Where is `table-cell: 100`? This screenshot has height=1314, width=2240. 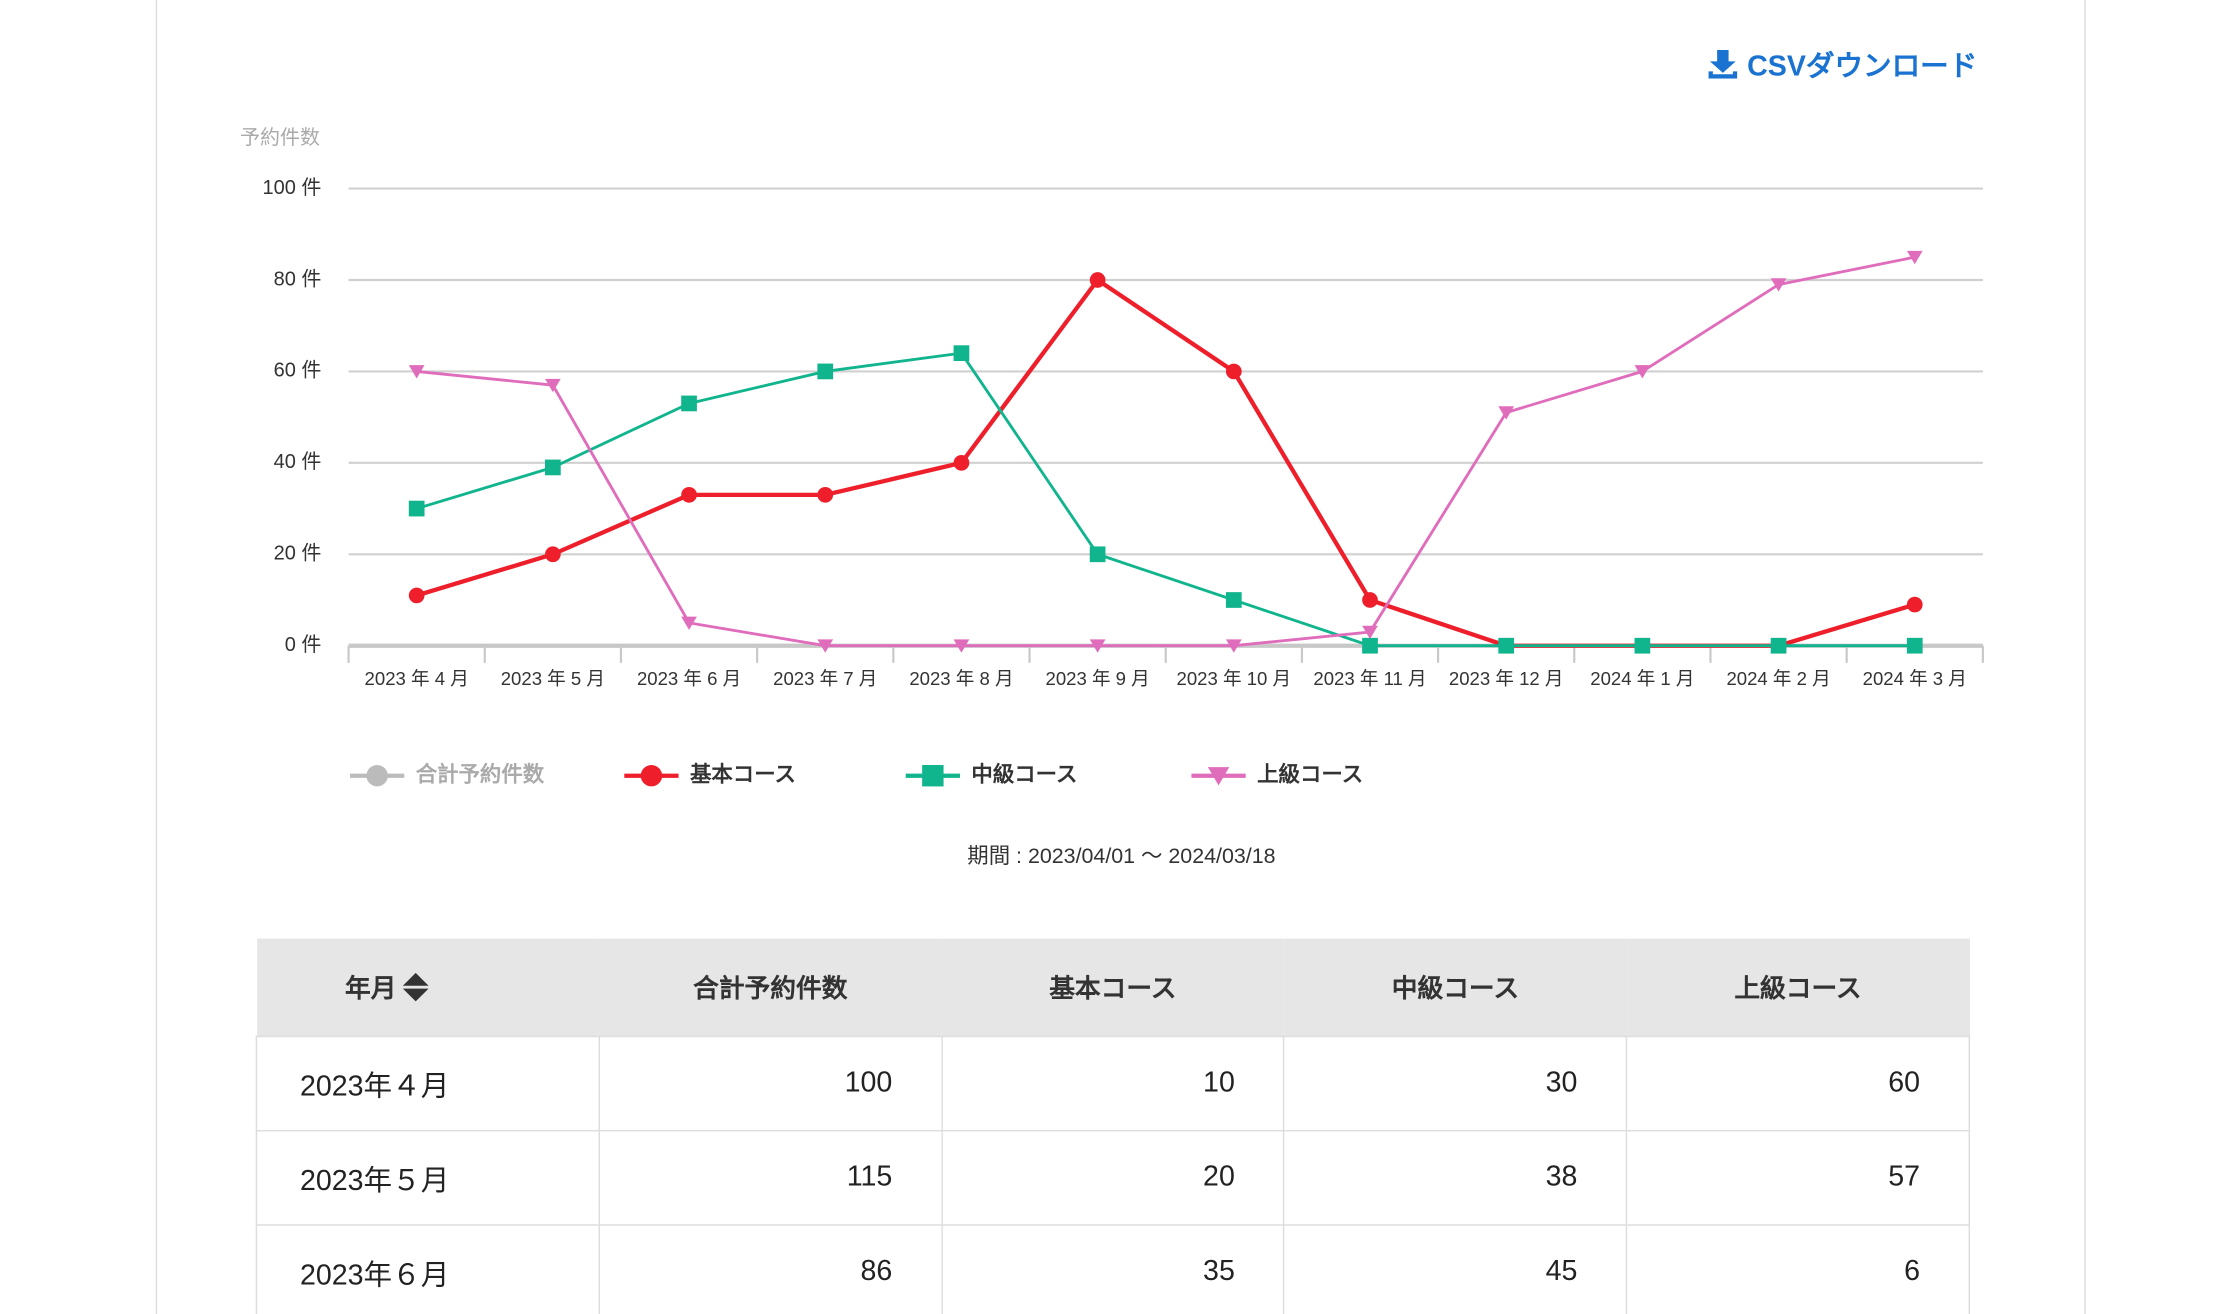 table-cell: 100 is located at coordinates (770, 1083).